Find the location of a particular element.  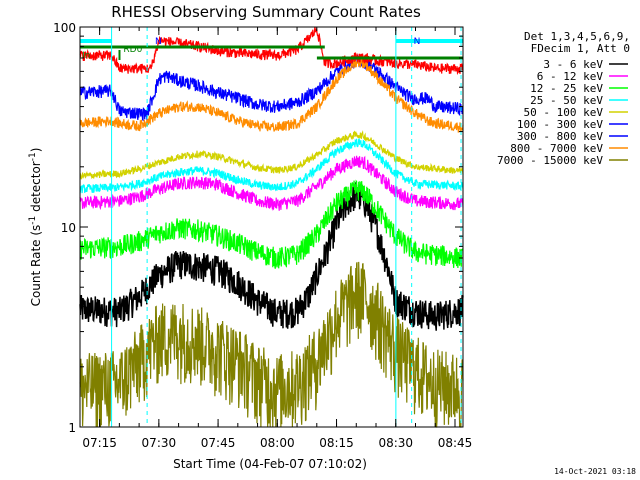

legend-label: 25 - 50 keV is located at coordinates (566, 100).